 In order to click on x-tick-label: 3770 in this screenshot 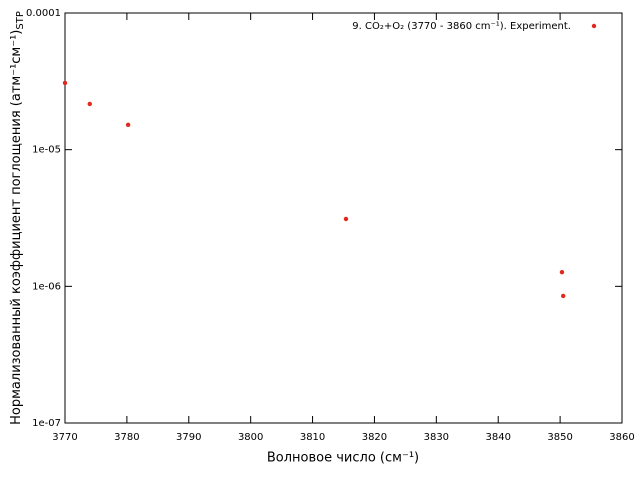, I will do `click(64, 437)`.